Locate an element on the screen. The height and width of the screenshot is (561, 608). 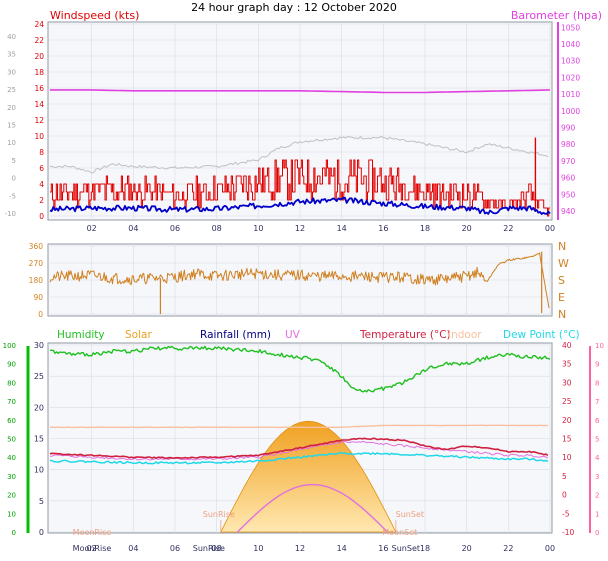
humidity-line is located at coordinates (300, 369).